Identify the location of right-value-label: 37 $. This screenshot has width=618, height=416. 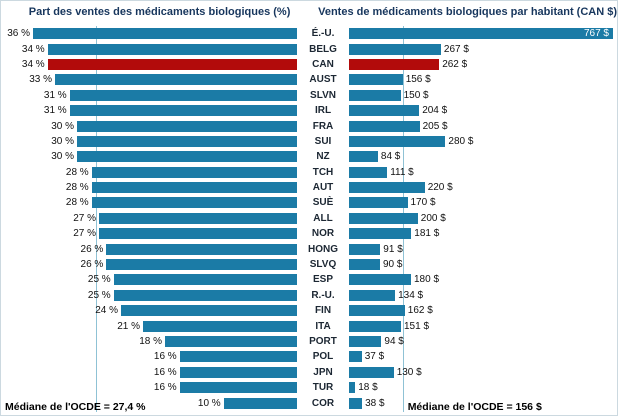
(374, 357).